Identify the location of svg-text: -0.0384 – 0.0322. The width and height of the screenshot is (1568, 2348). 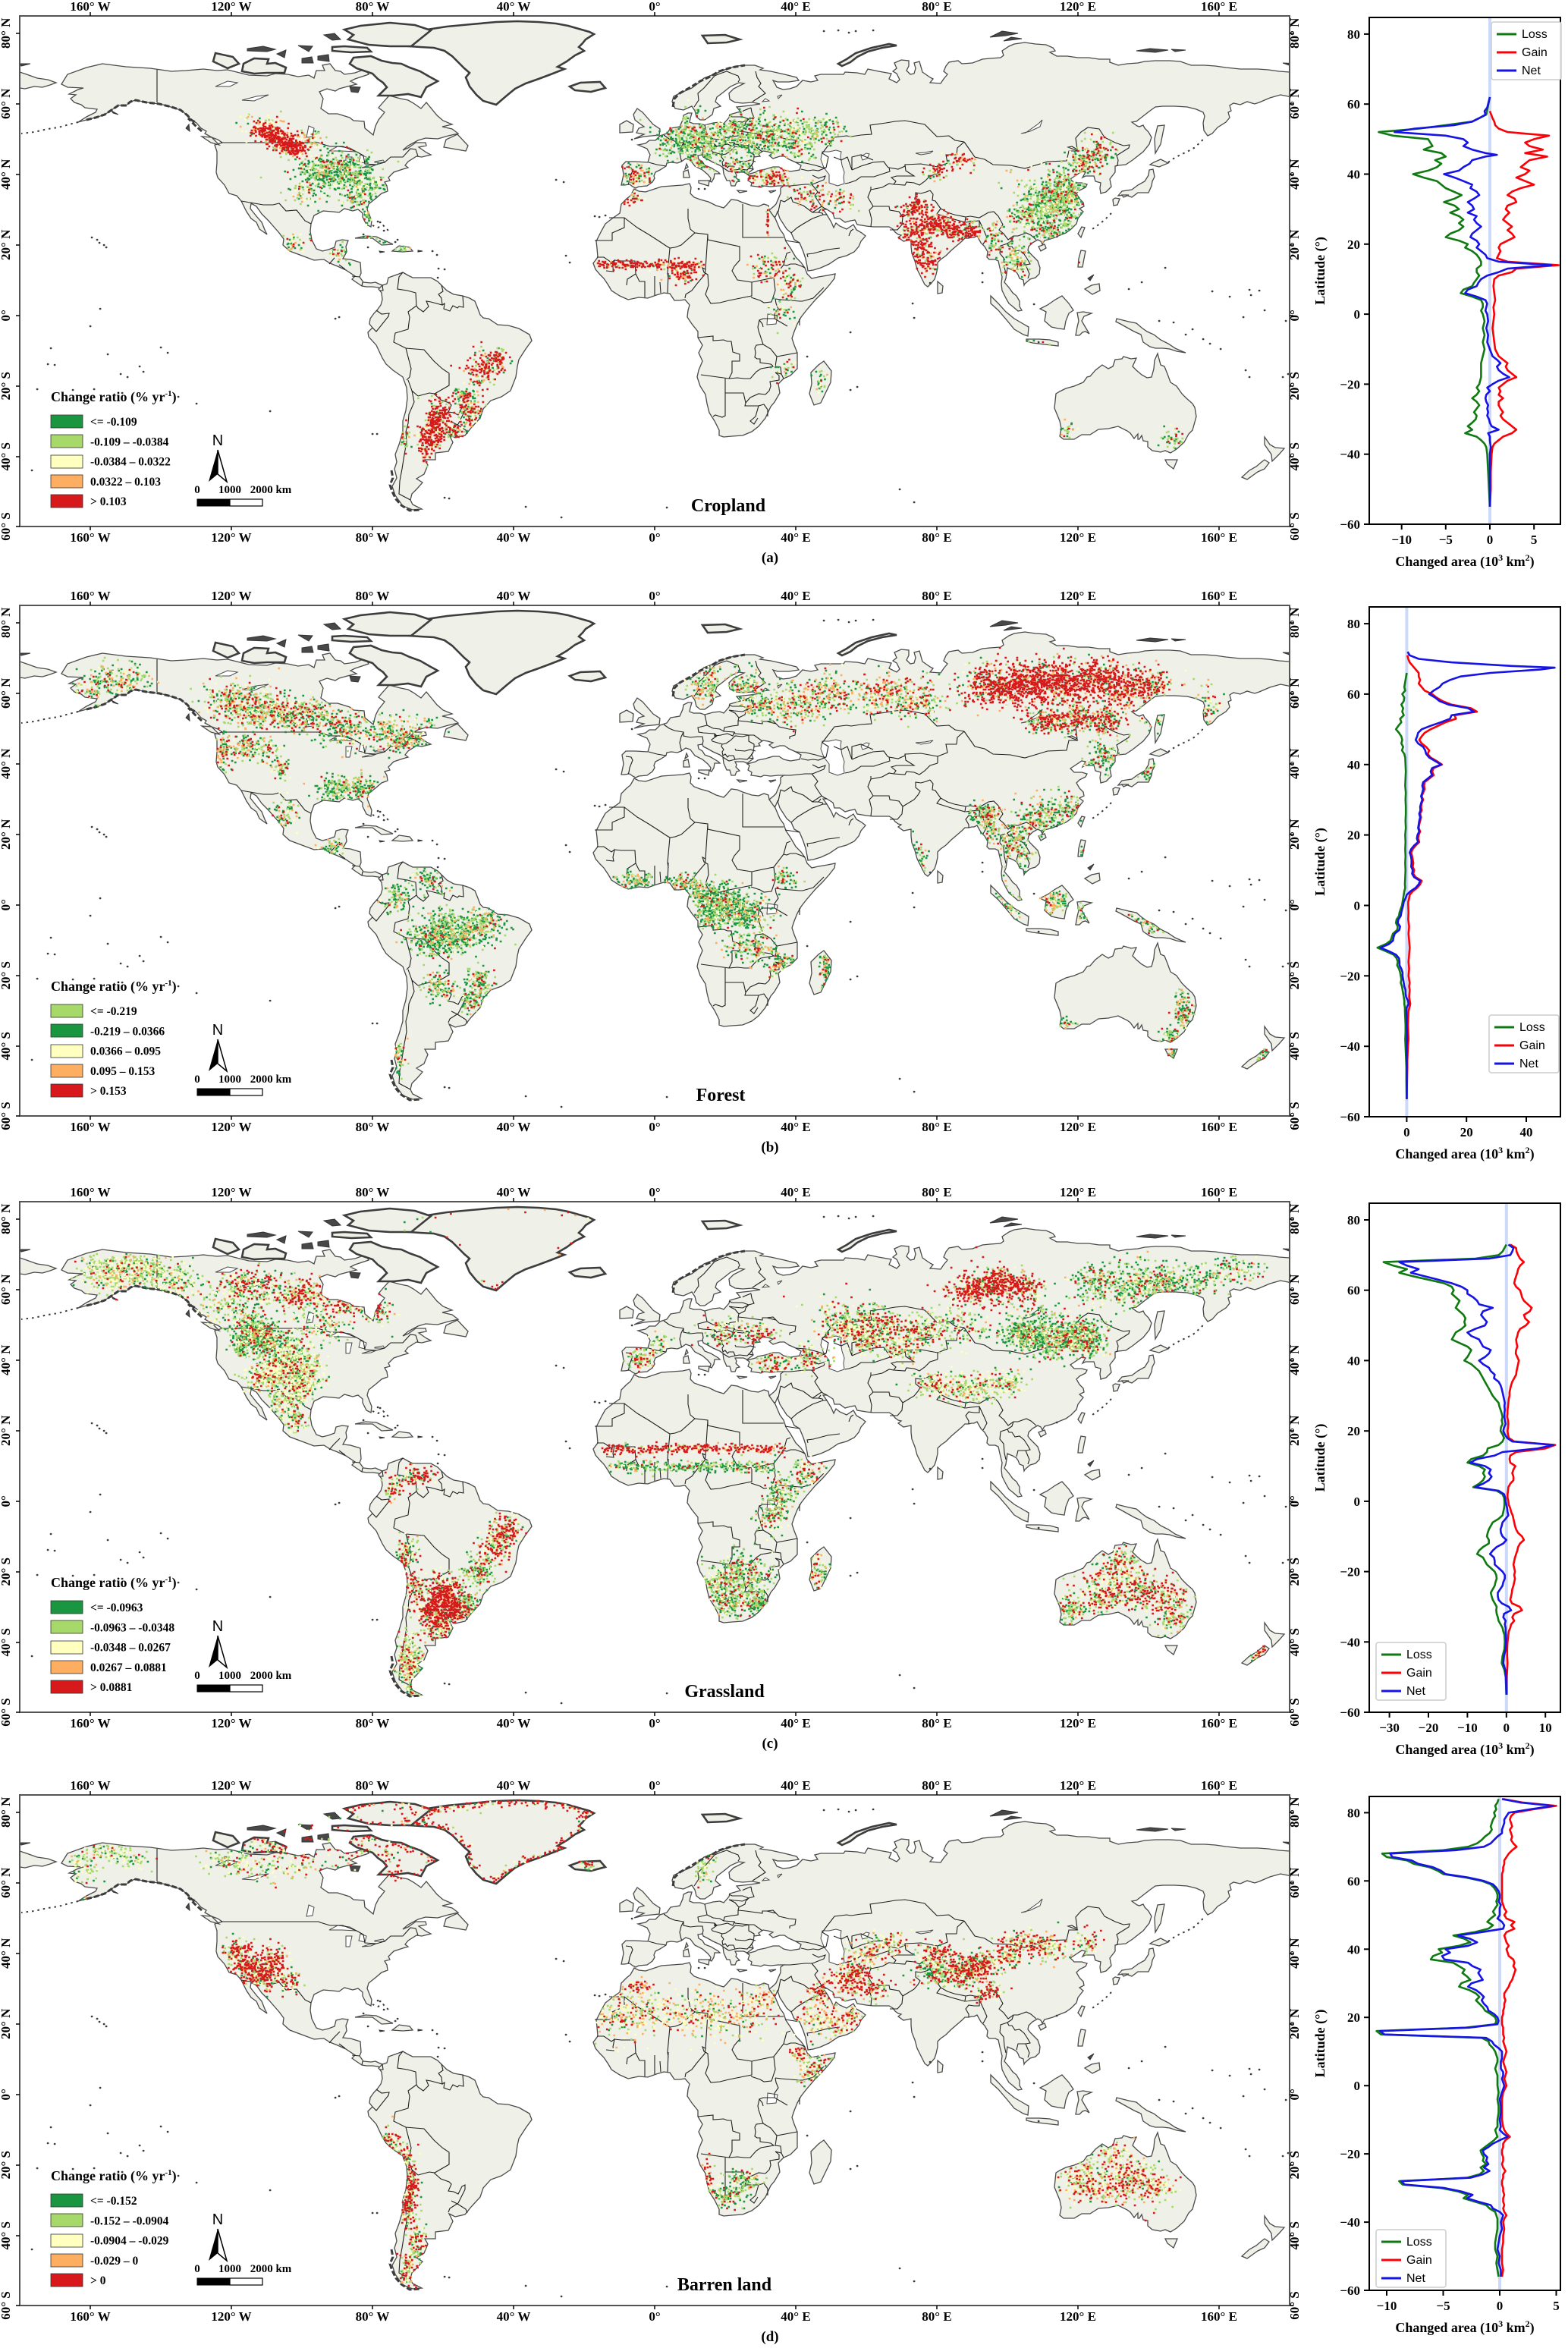
(130, 462).